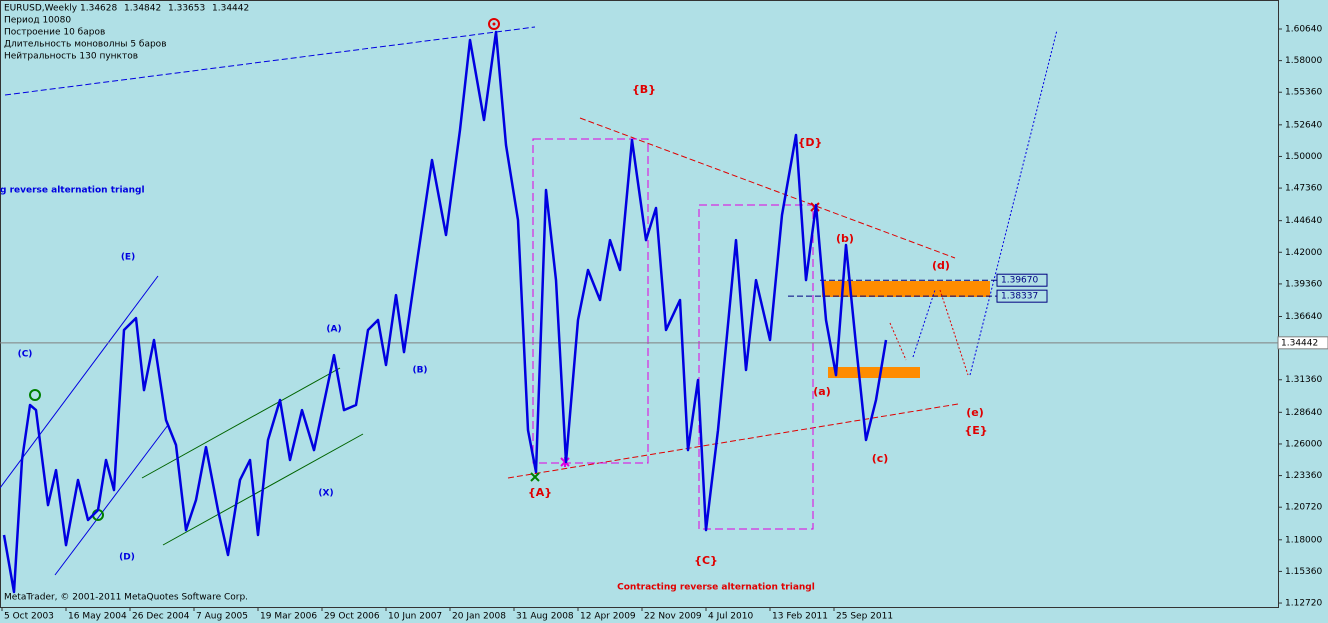 The width and height of the screenshot is (1328, 623). Describe the element at coordinates (1303, 93) in the screenshot. I see `y-tick-label: 1.55360` at that location.